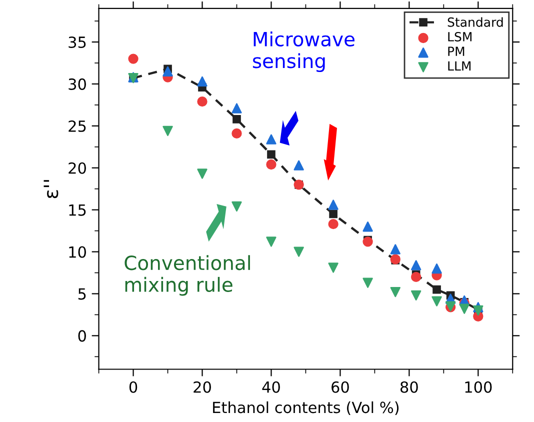 The height and width of the screenshot is (422, 534). I want to click on annotation: Conventional mixing rule, so click(187, 275).